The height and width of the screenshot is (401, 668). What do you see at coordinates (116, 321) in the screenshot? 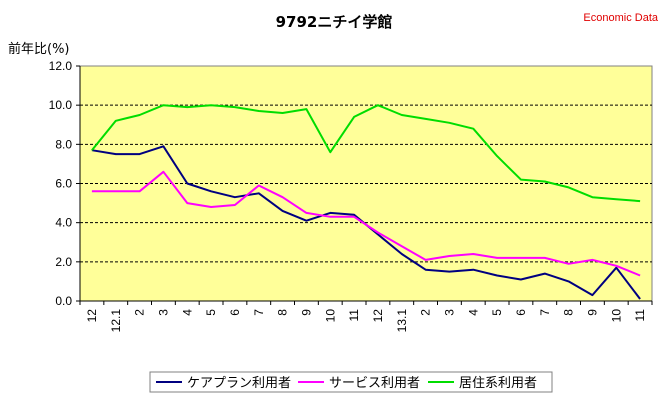
I see `x-tick-label: 12.1` at bounding box center [116, 321].